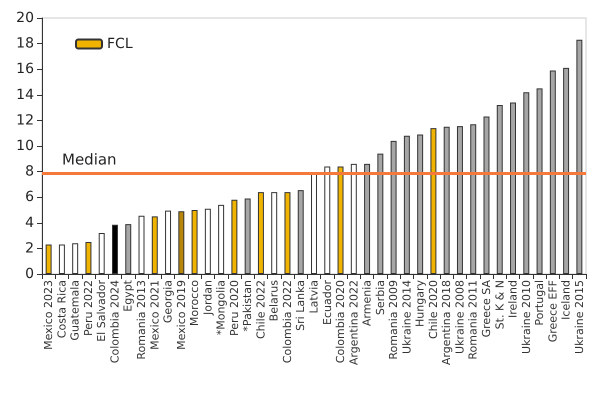 Image resolution: width=594 pixels, height=402 pixels. I want to click on y-tick-label: 18, so click(25, 44).